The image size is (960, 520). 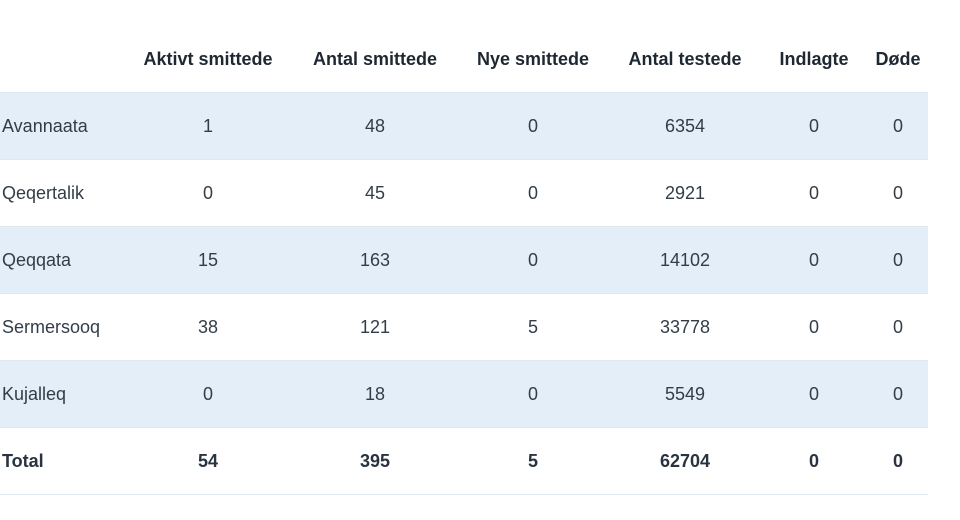 What do you see at coordinates (814, 58) in the screenshot?
I see `header-hospitalized: Indlagte` at bounding box center [814, 58].